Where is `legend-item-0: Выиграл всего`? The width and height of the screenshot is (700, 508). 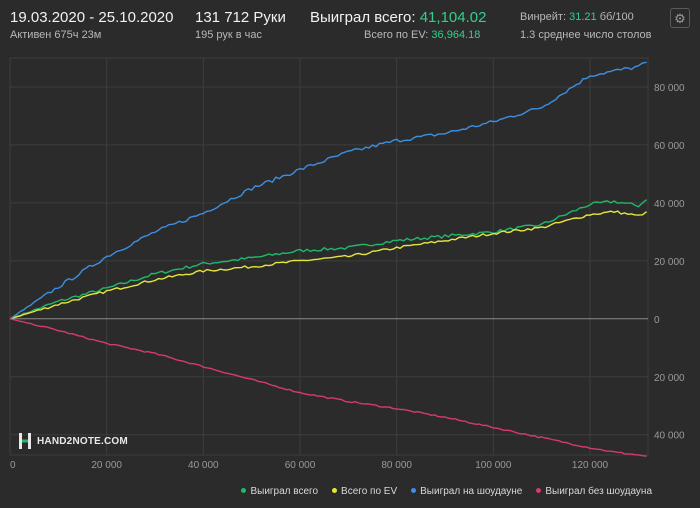
legend-item-0: Выиграл всего is located at coordinates (279, 491).